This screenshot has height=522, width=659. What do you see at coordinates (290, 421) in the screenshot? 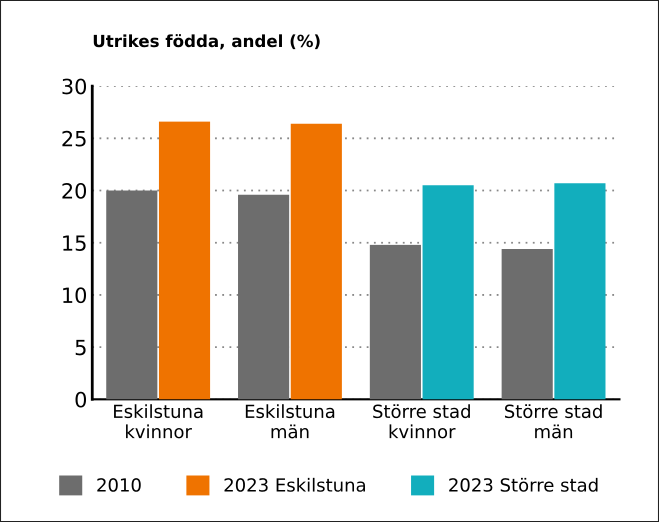
I see `x-tick-label: Eskilstuna män` at bounding box center [290, 421].